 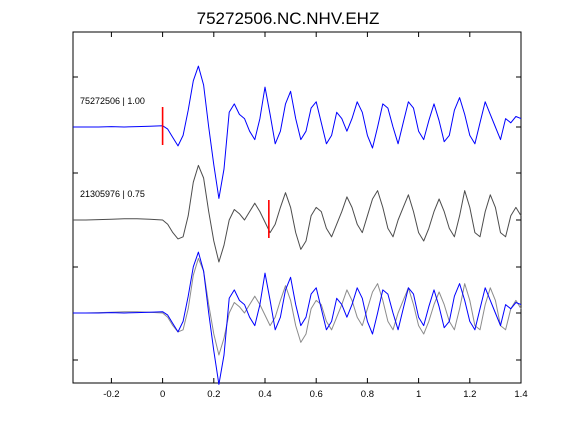 I want to click on x-tick-label: 0.2, so click(x=213, y=394).